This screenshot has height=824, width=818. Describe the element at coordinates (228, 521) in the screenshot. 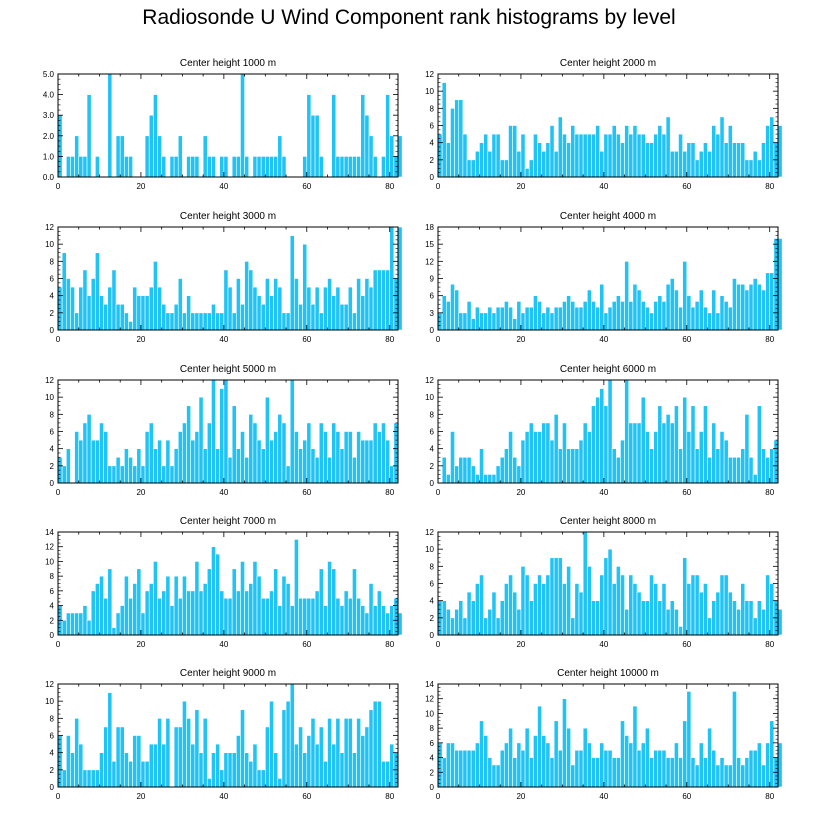

I see `panel-title: Center height 7000 m` at that location.